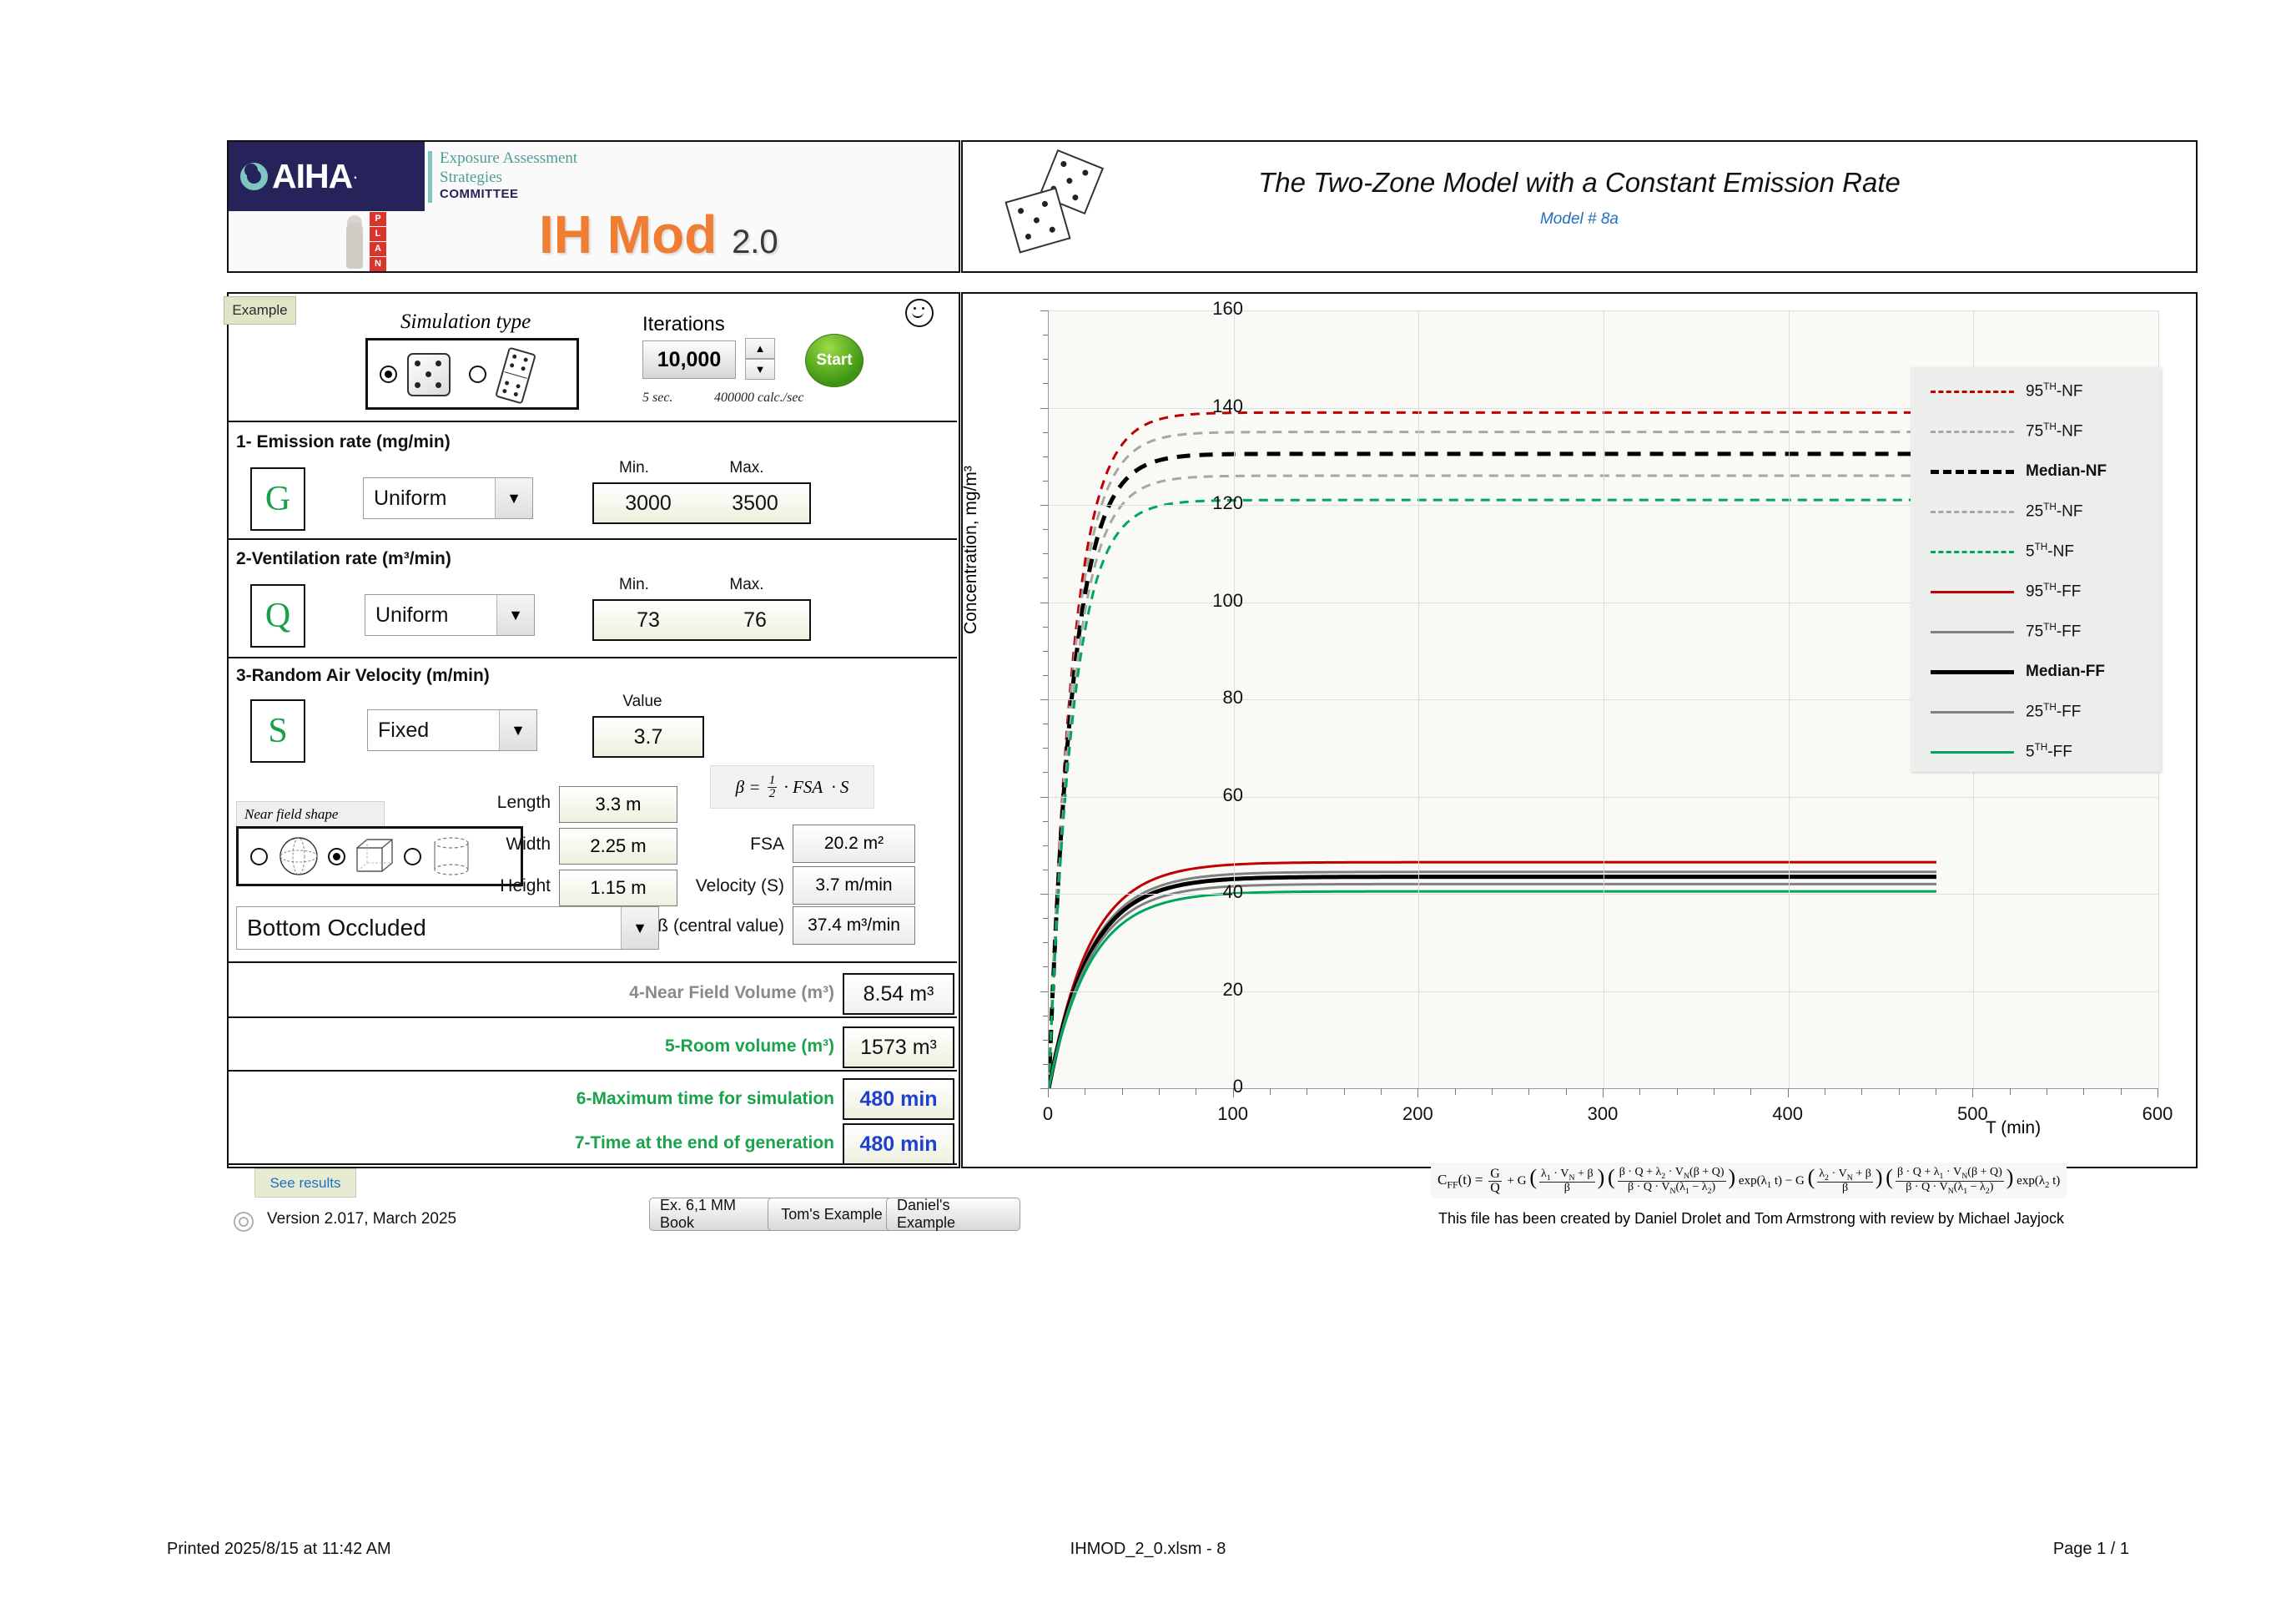 This screenshot has height=1624, width=2296. I want to click on near-field-shape-selector, so click(379, 856).